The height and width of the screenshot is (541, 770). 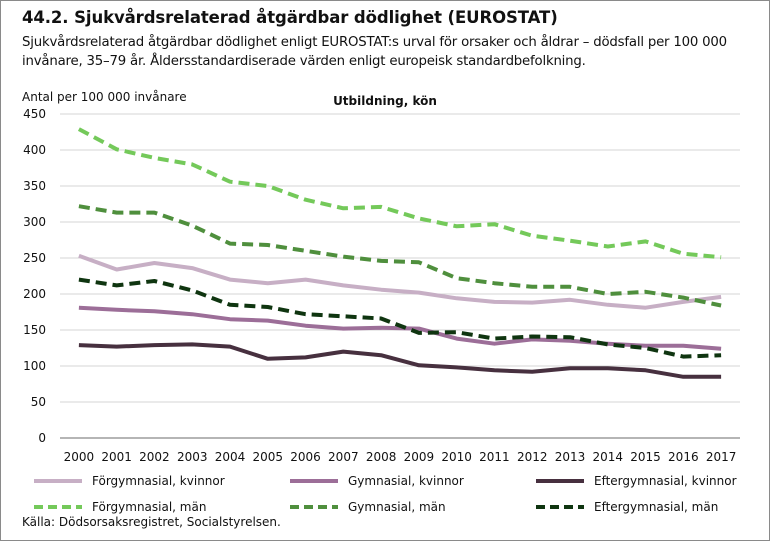 What do you see at coordinates (158, 481) in the screenshot?
I see `legend-label: Förgymnasial, kvinnor` at bounding box center [158, 481].